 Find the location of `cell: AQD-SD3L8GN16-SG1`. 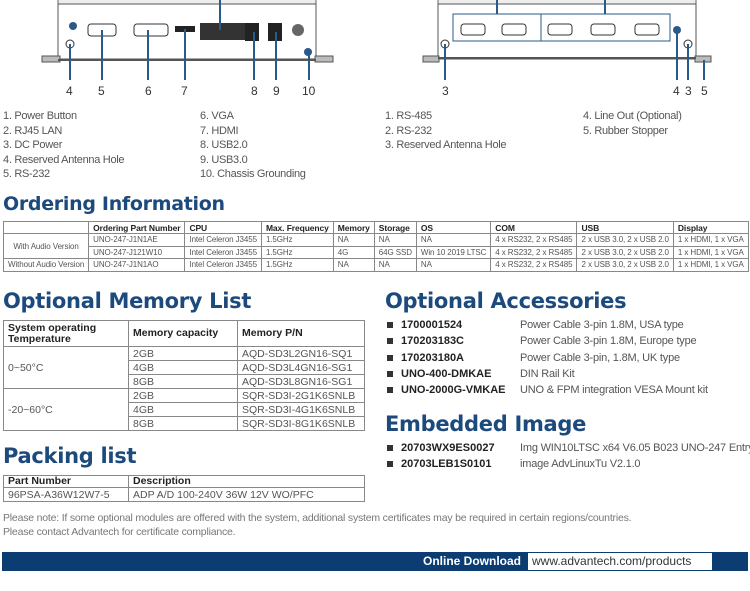

cell: AQD-SD3L8GN16-SG1 is located at coordinates (301, 381).